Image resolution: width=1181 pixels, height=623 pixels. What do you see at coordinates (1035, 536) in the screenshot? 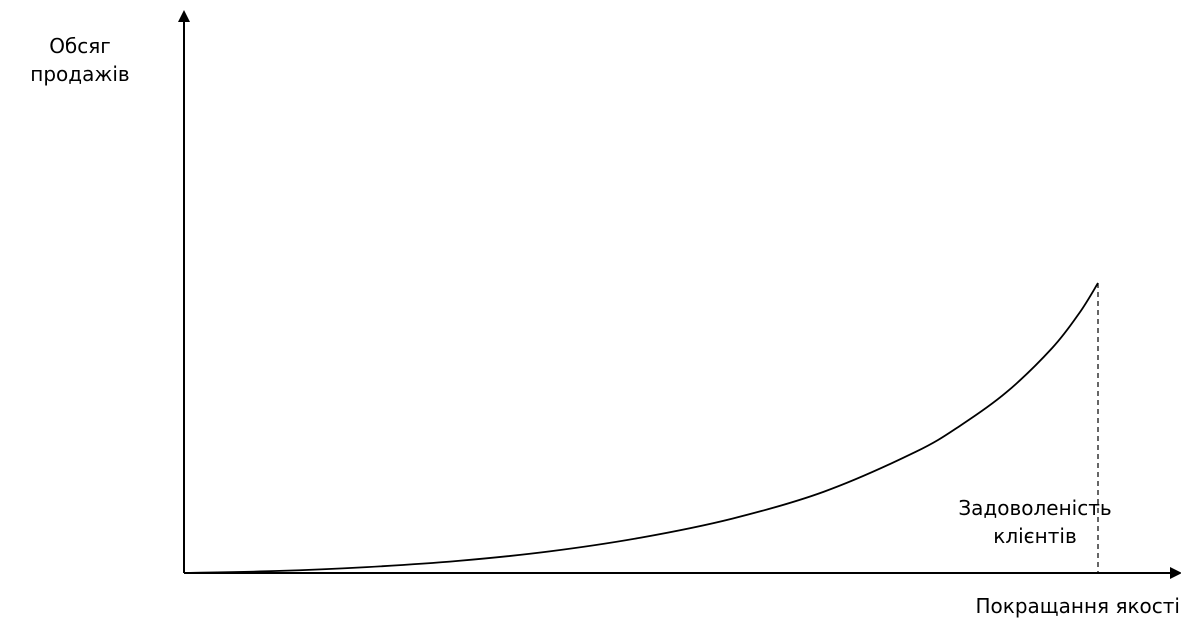
I see `annotation-line-2: клієнтів` at bounding box center [1035, 536].